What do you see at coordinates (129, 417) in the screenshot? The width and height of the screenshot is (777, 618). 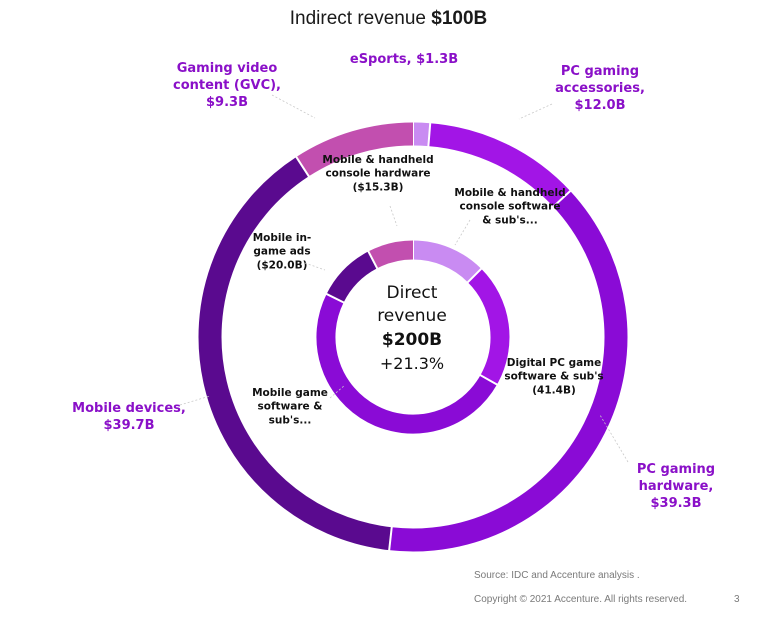 I see `outer-slice-label-4: Mobile devices, $39.7B` at bounding box center [129, 417].